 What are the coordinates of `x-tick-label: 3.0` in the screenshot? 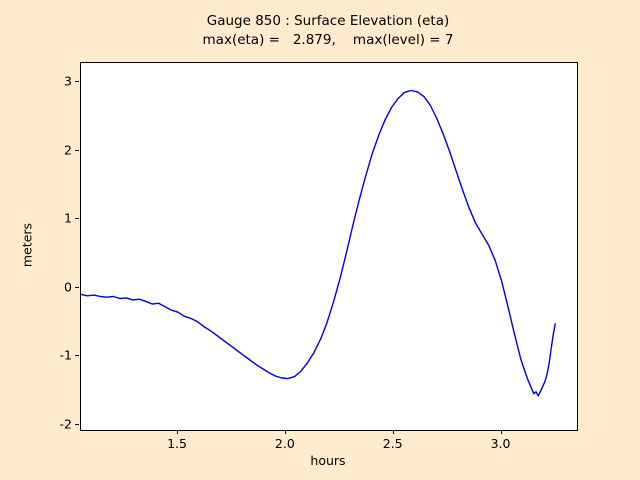 It's located at (500, 443).